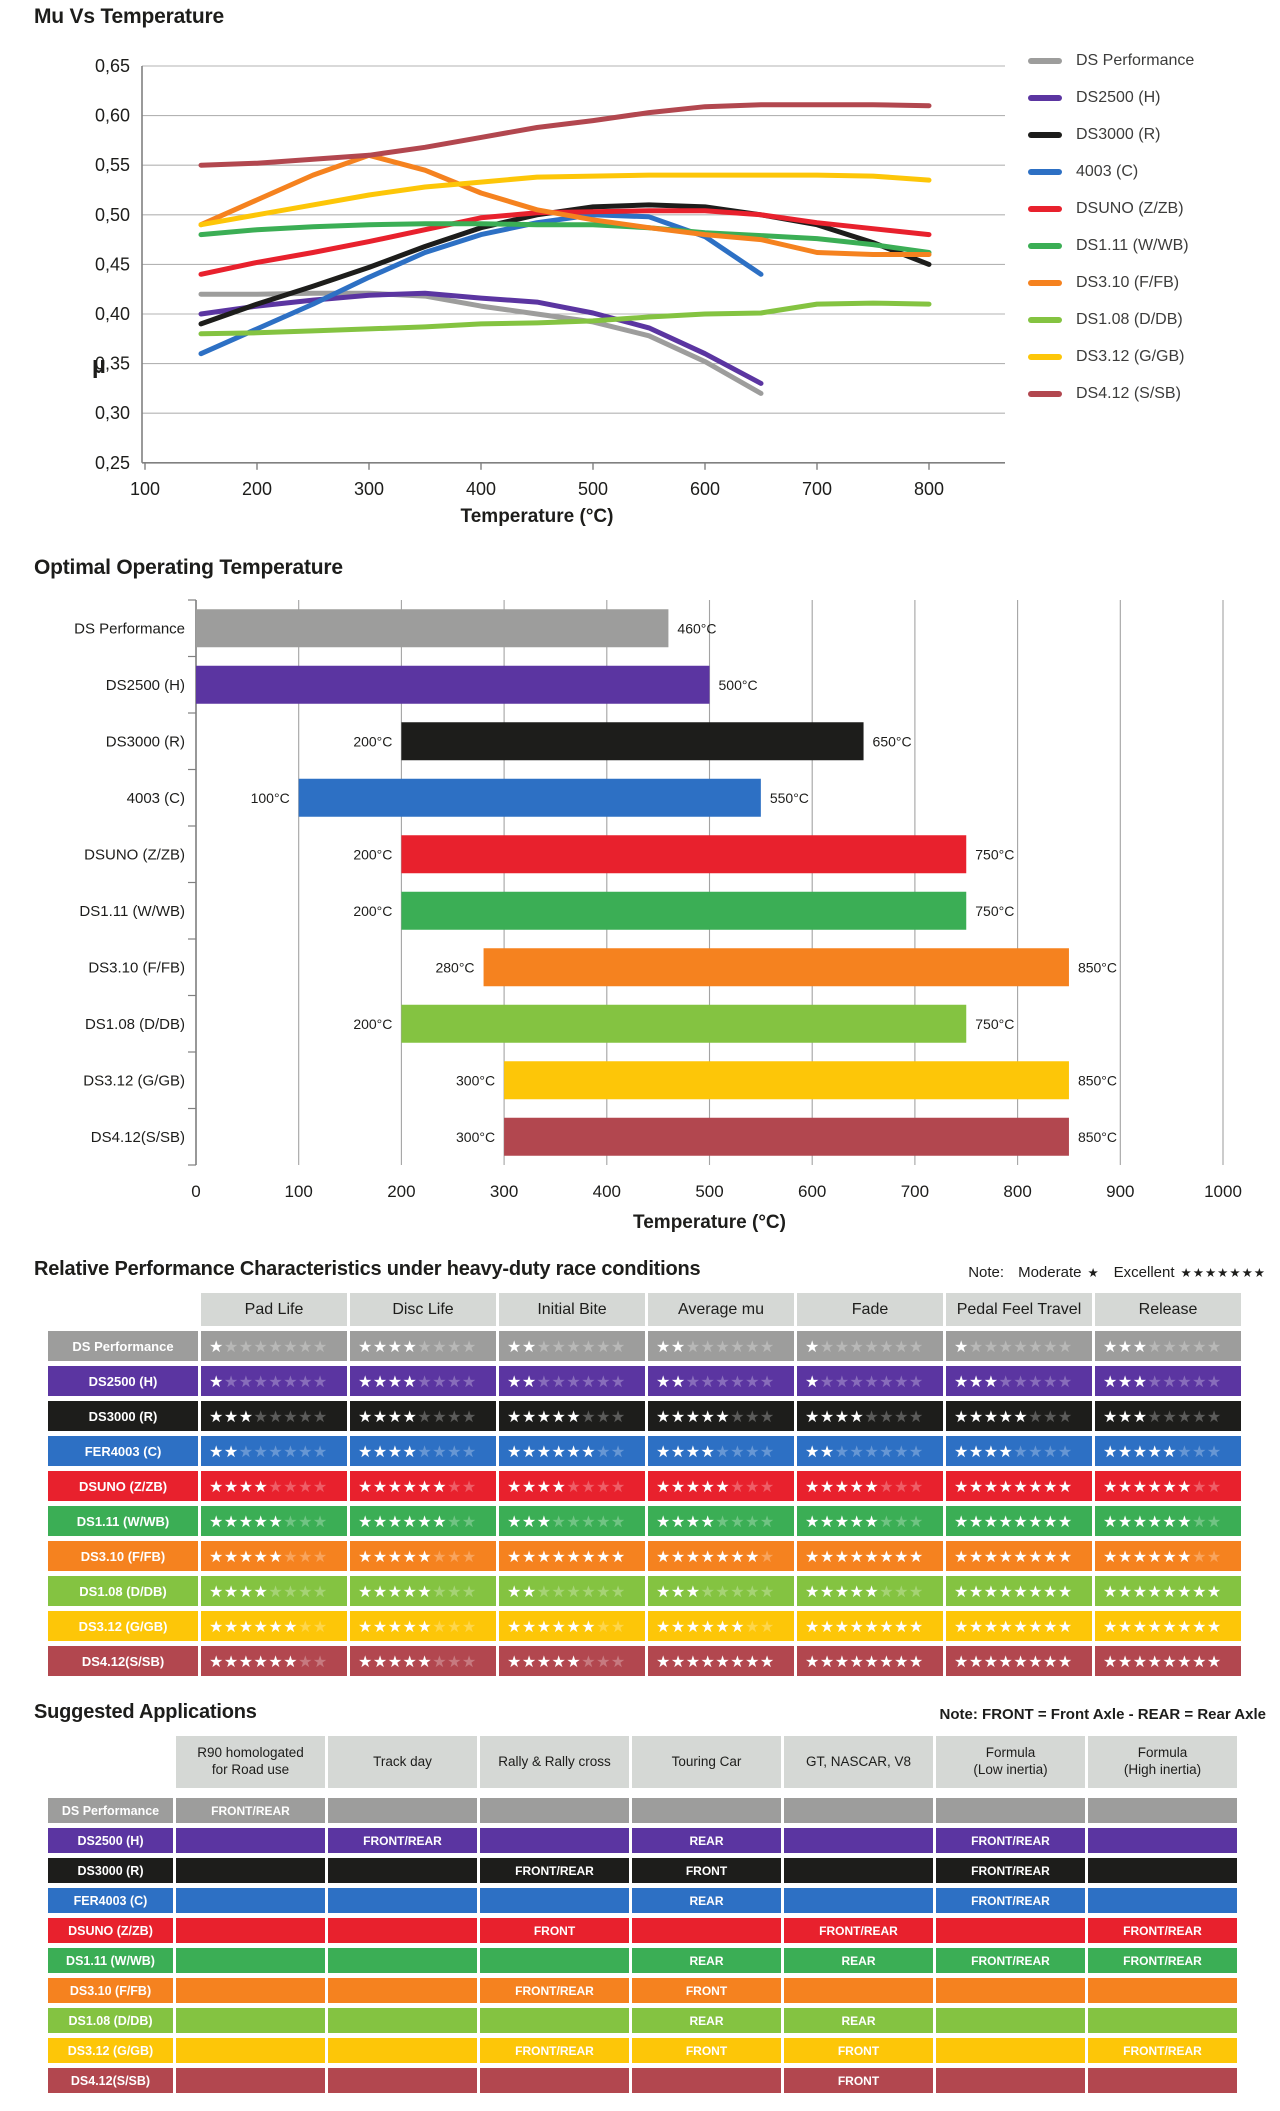 This screenshot has height=2111, width=1280. Describe the element at coordinates (1111, 283) in the screenshot. I see `legend-item: DS3.10 (F/FB)` at that location.